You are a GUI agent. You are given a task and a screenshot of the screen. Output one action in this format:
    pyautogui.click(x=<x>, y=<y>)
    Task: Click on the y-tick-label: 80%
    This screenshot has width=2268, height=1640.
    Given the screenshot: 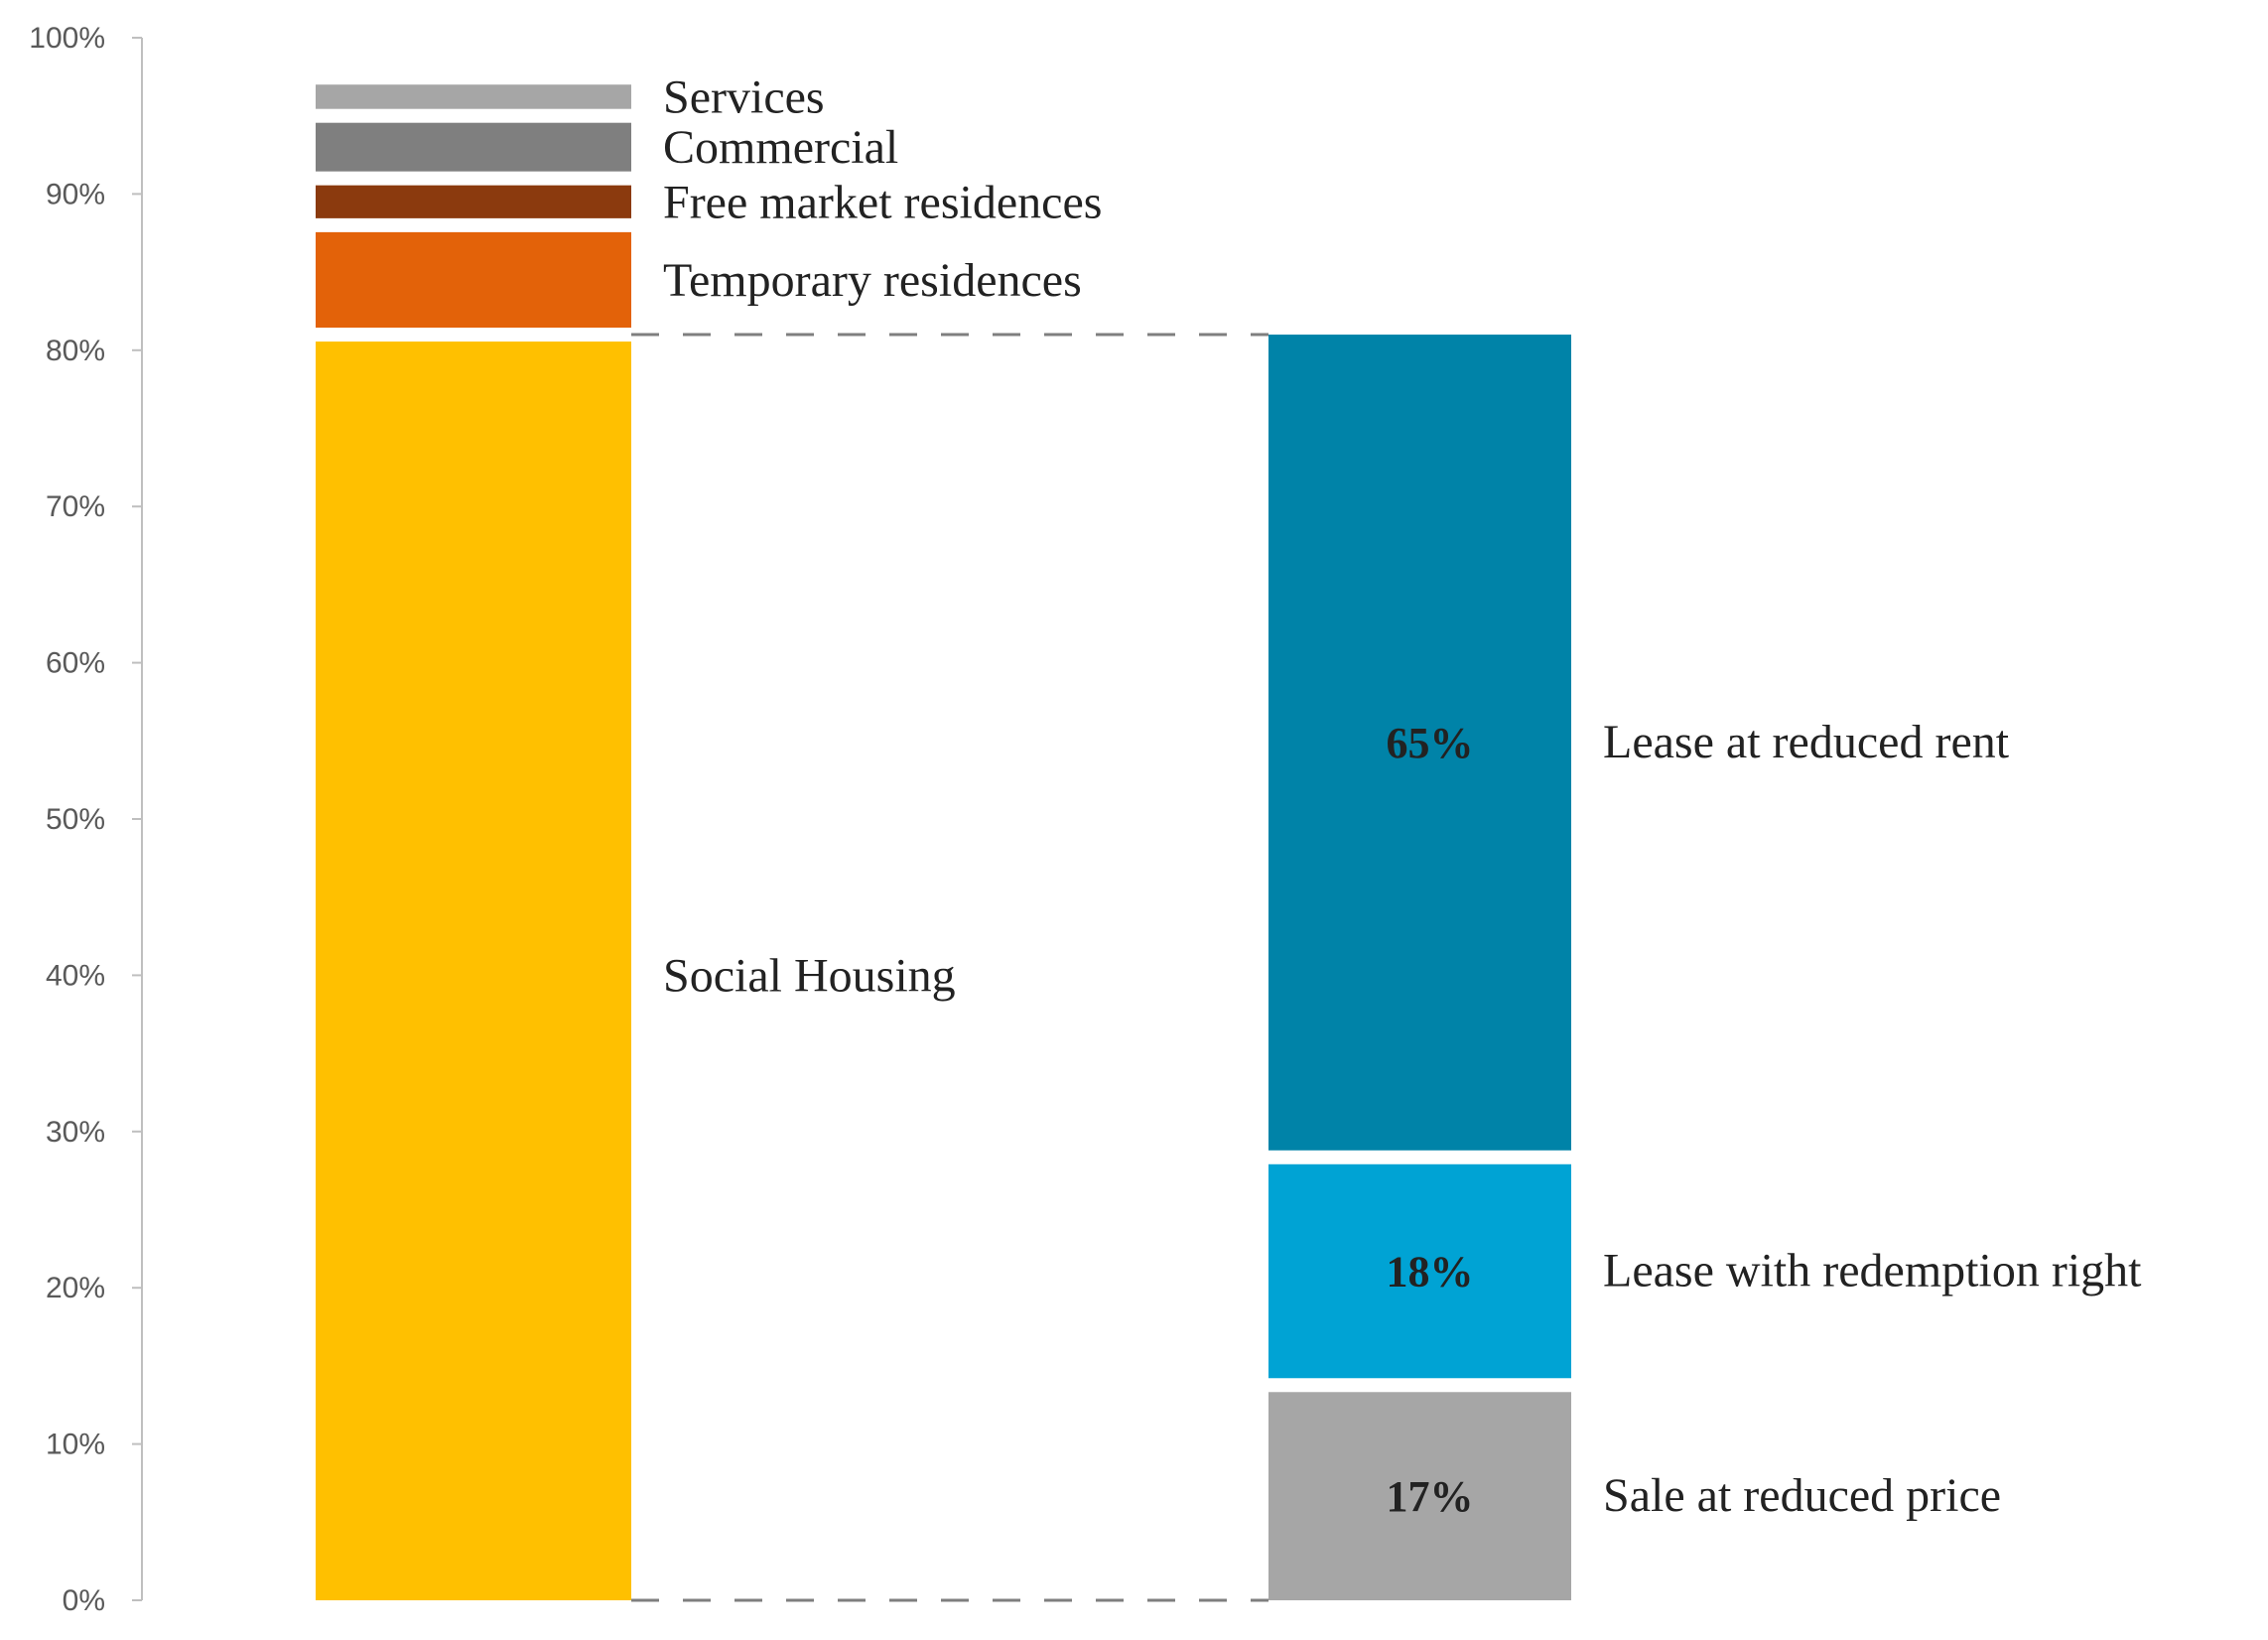 What is the action you would take?
    pyautogui.click(x=76, y=351)
    